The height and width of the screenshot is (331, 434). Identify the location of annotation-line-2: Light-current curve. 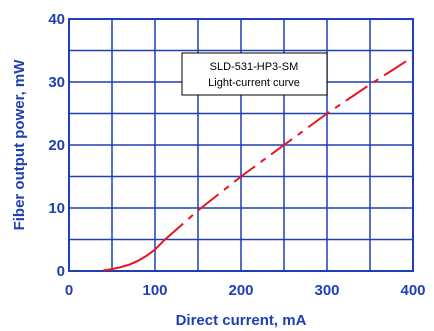
(254, 83).